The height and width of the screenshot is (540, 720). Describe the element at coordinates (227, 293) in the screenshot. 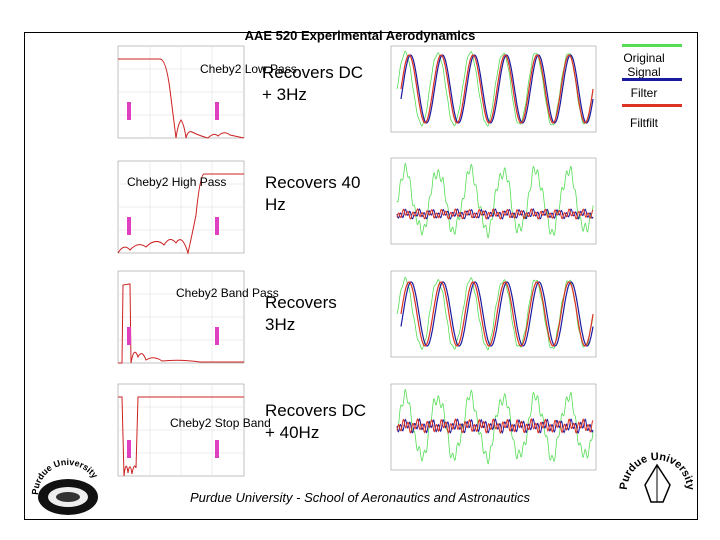

I see `filter-label-bandpass: Cheby2 Band Pass` at that location.